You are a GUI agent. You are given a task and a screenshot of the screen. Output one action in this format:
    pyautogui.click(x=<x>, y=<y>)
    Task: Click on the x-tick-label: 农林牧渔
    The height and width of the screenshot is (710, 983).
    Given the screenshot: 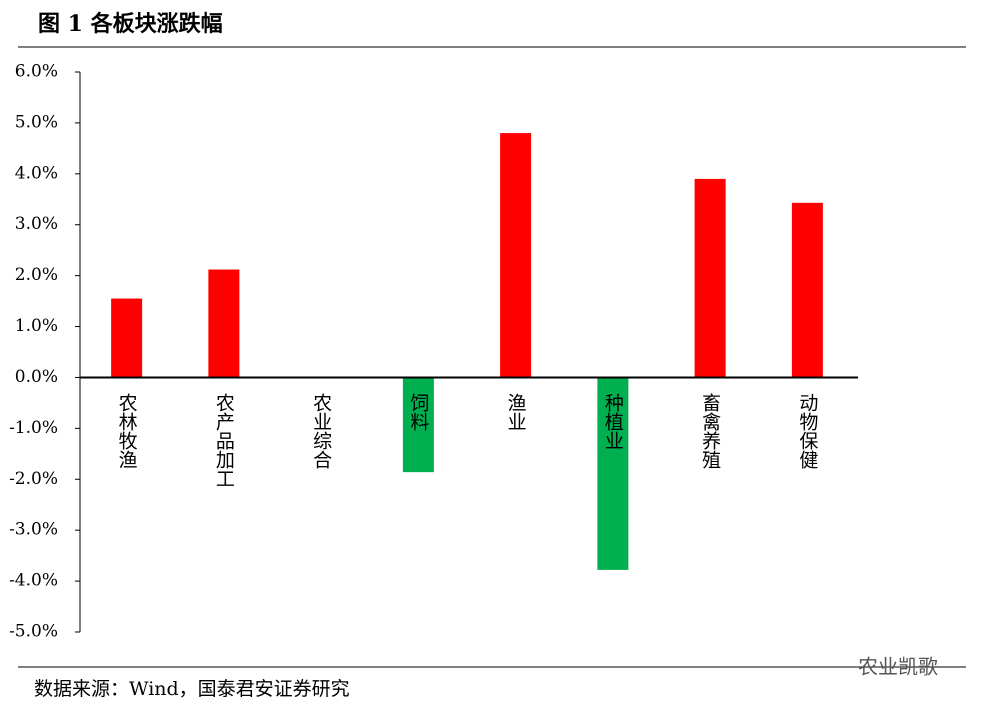 What is the action you would take?
    pyautogui.click(x=127, y=431)
    